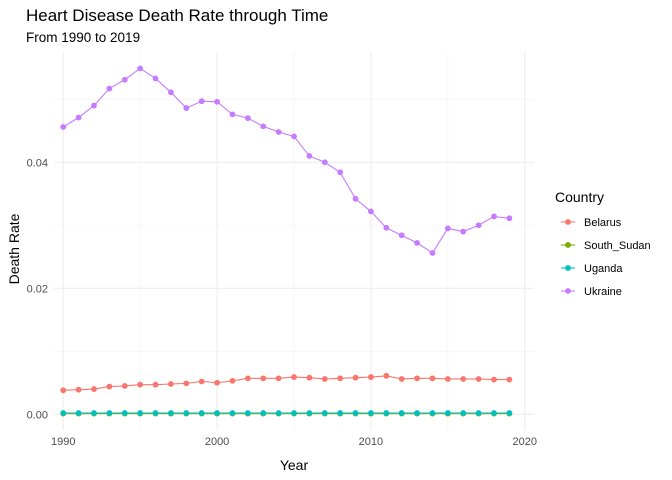  I want to click on x-tick-label: 2010, so click(371, 442).